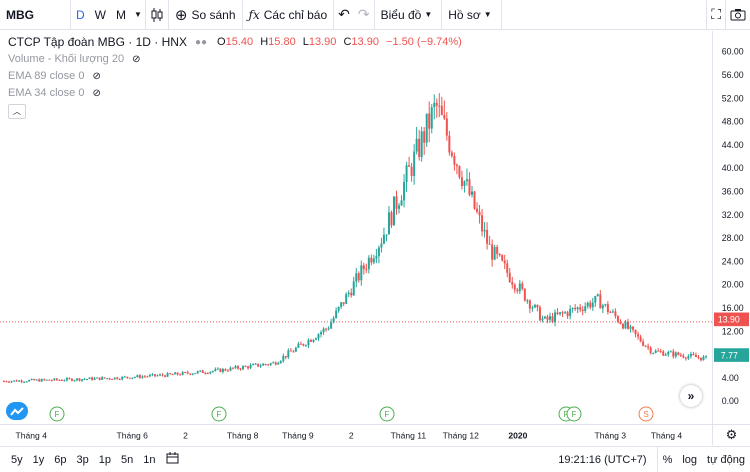  Describe the element at coordinates (66, 59) in the screenshot. I see `indicator-volume: Volume - Khối lượng 20` at that location.